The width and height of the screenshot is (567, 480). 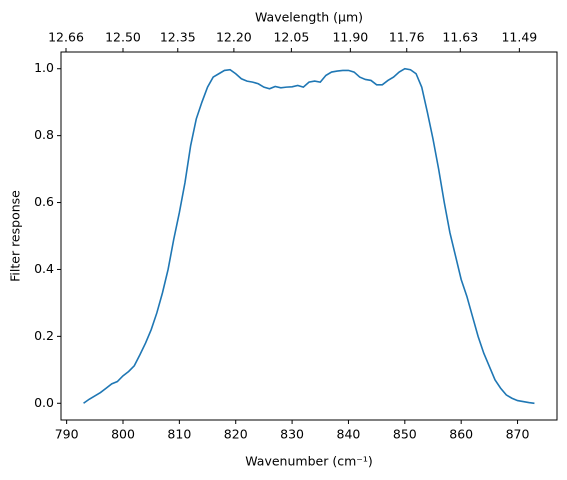 What do you see at coordinates (44, 67) in the screenshot?
I see `y-tick-label: 1.0` at bounding box center [44, 67].